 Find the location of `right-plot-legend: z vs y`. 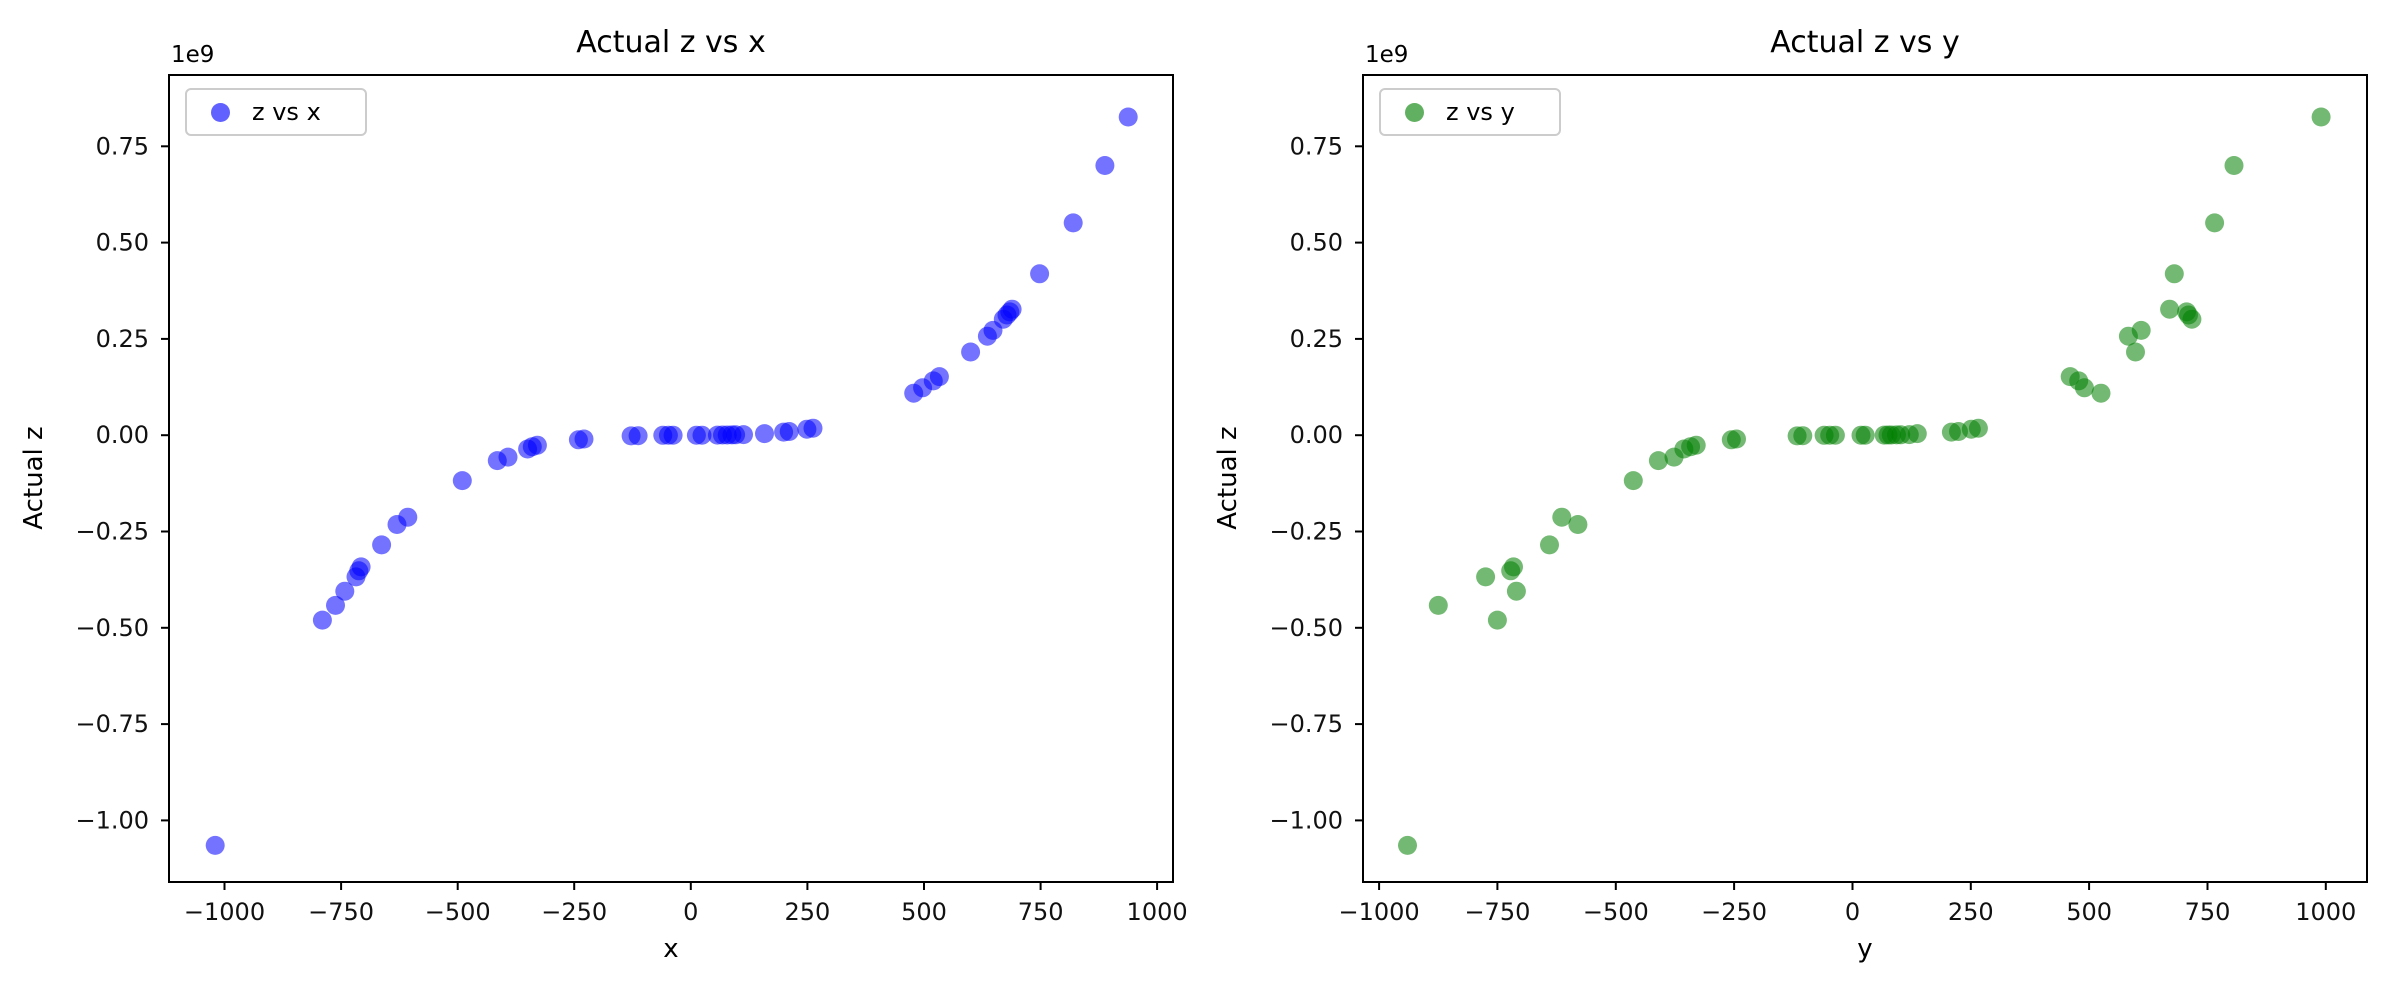

right-plot-legend: z vs y is located at coordinates (1470, 112).